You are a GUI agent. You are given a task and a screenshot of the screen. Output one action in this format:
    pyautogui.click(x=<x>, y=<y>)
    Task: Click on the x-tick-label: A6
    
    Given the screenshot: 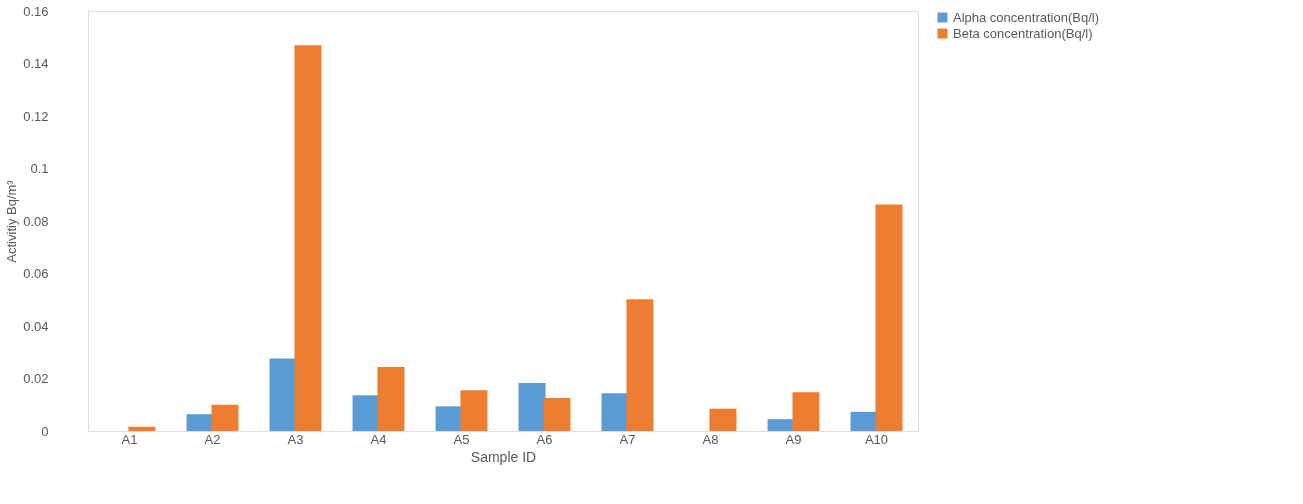 What is the action you would take?
    pyautogui.click(x=544, y=439)
    